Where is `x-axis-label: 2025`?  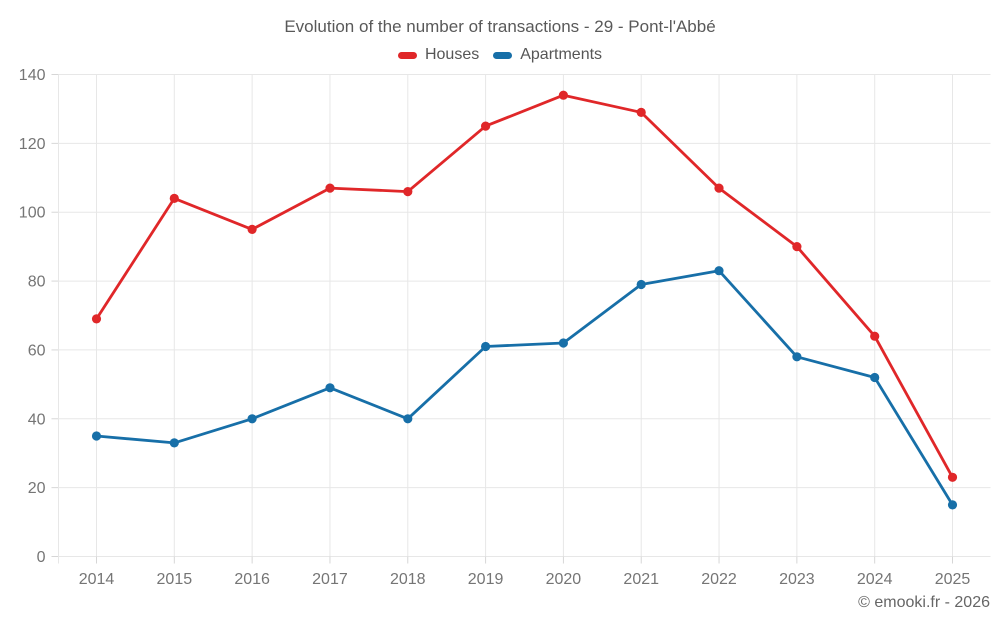 x-axis-label: 2025 is located at coordinates (953, 579).